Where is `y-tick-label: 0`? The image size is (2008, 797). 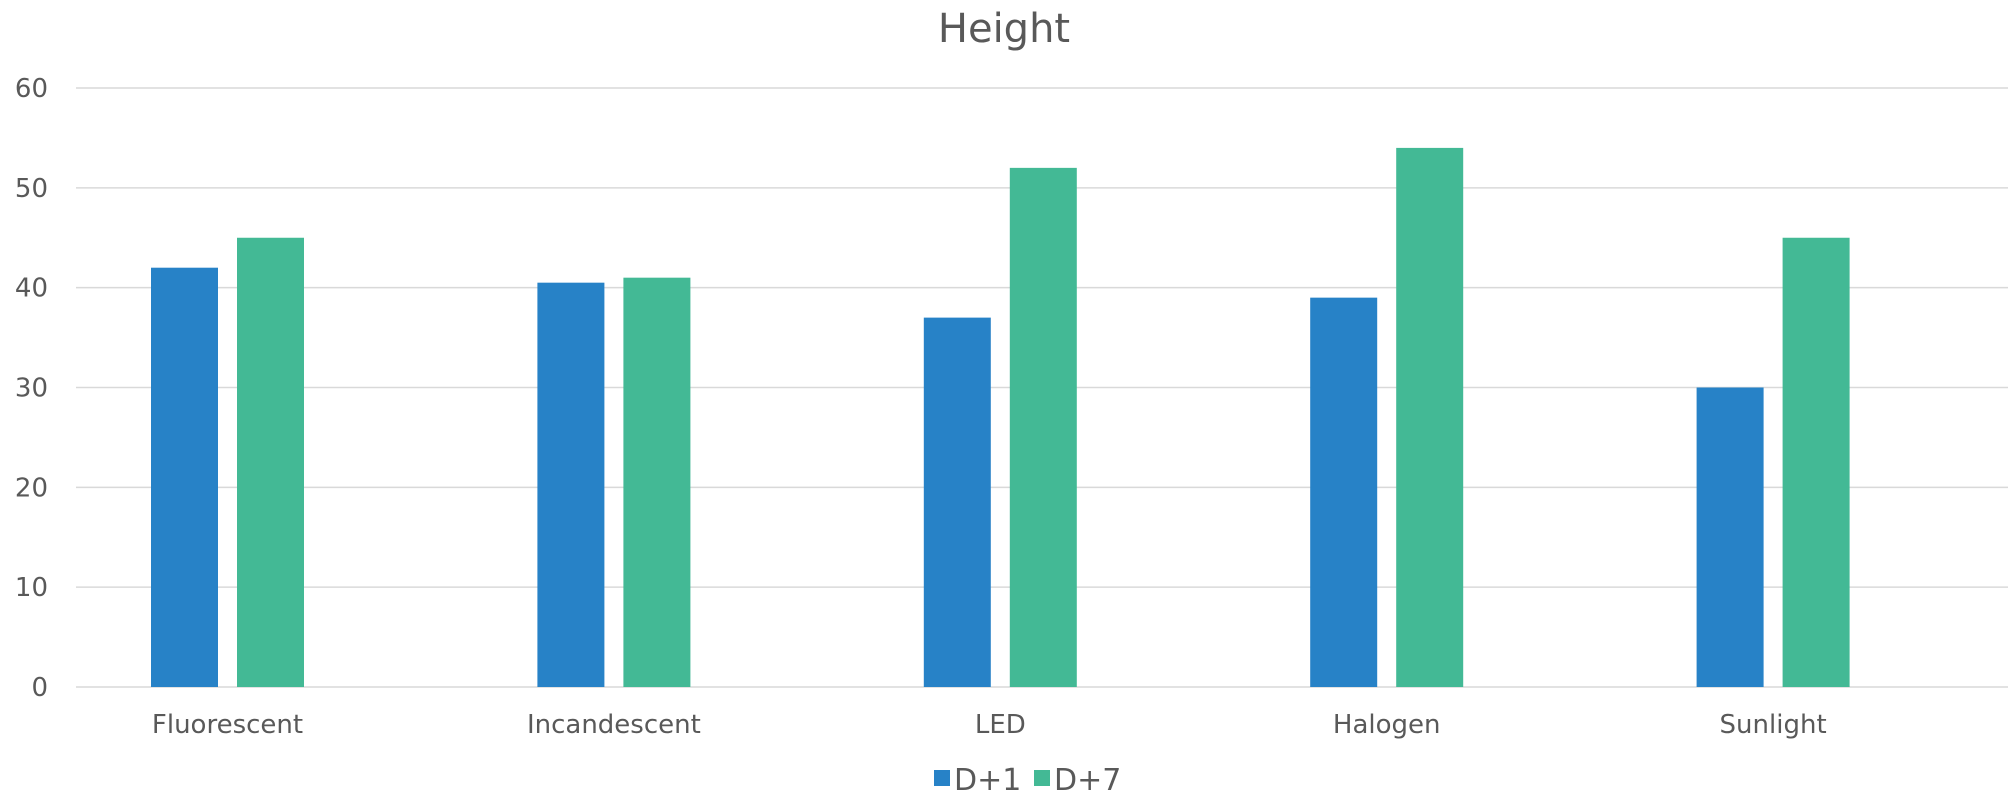 y-tick-label: 0 is located at coordinates (39, 688).